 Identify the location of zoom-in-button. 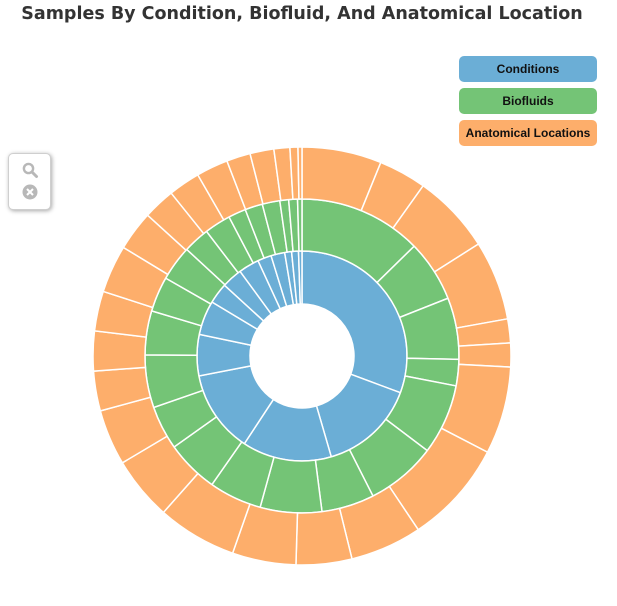
(30, 170).